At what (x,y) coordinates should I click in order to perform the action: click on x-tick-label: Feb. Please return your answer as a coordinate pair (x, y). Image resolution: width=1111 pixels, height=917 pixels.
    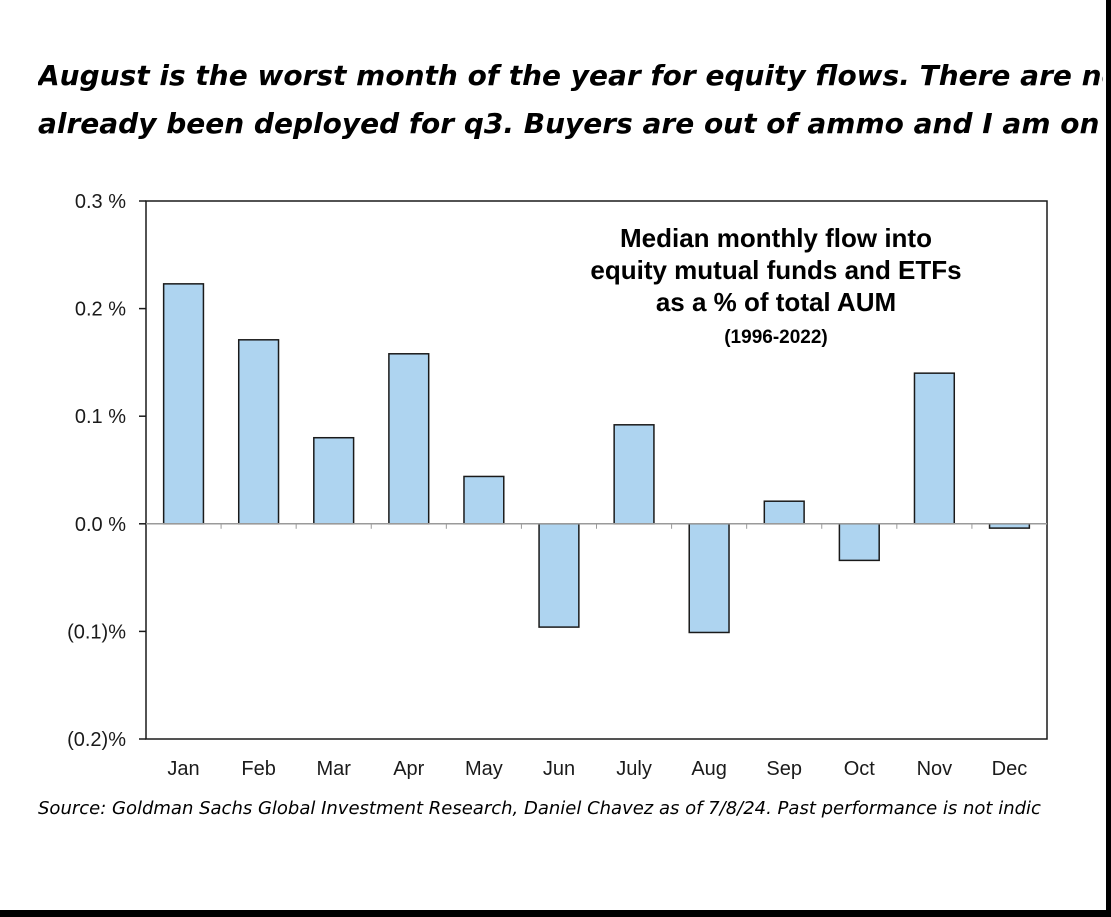
    Looking at the image, I should click on (258, 769).